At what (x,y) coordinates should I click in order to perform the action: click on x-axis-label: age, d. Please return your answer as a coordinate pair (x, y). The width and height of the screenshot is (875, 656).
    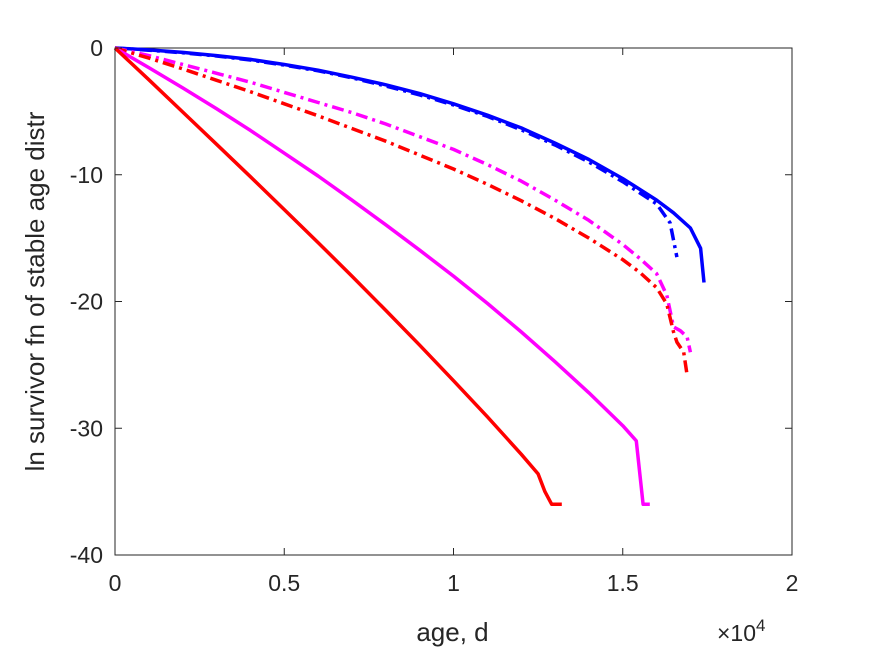
    Looking at the image, I should click on (452, 632).